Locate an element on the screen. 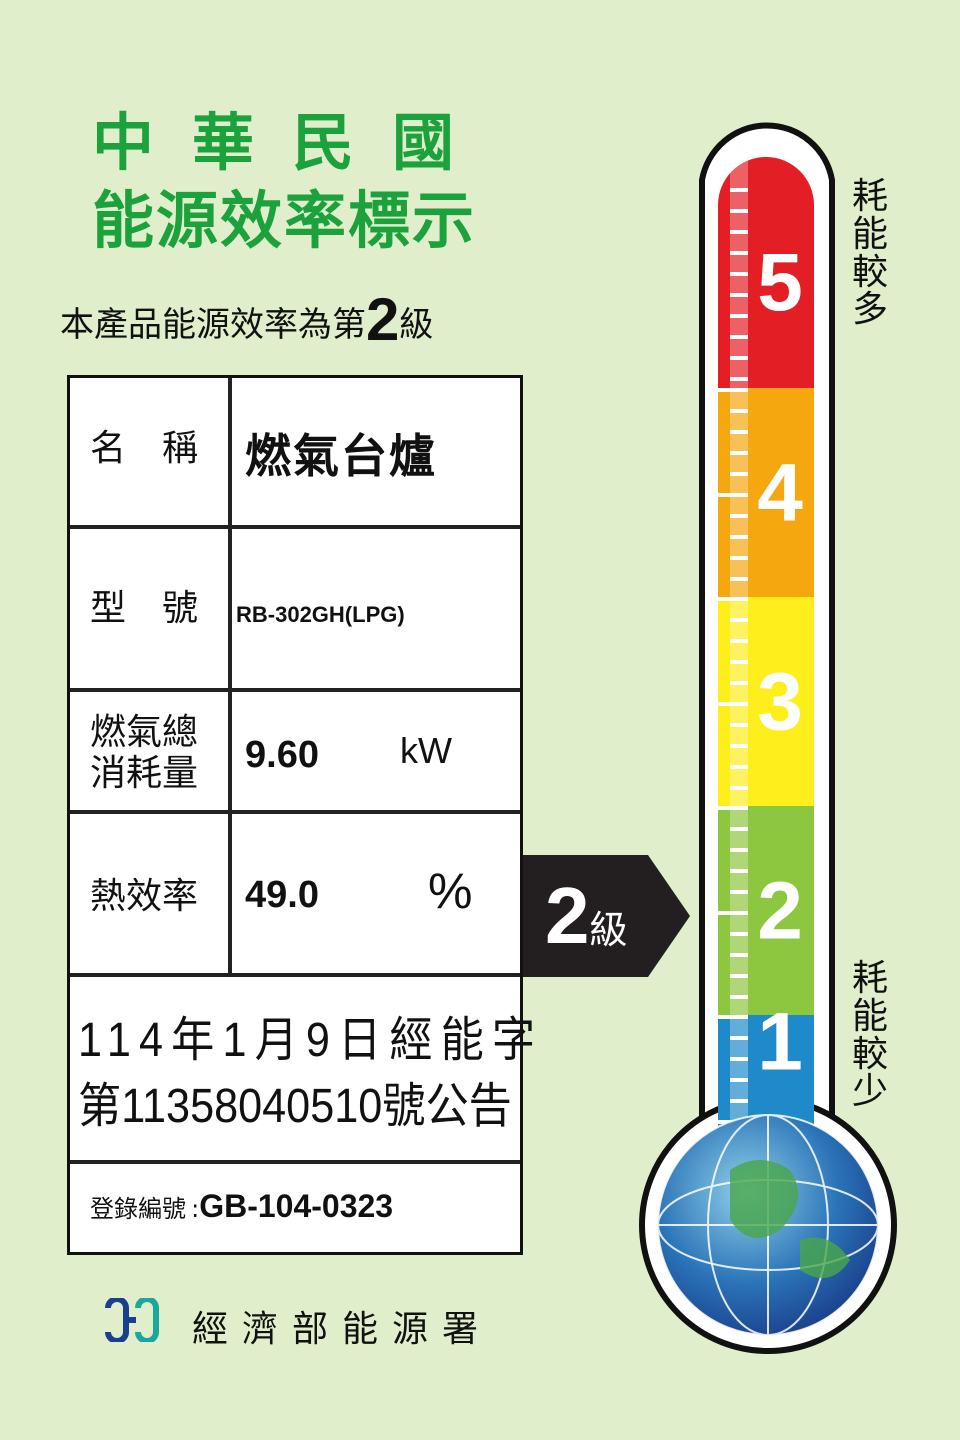 This screenshot has height=1440, width=960. arrow-grade-number: 2 is located at coordinates (567, 915).